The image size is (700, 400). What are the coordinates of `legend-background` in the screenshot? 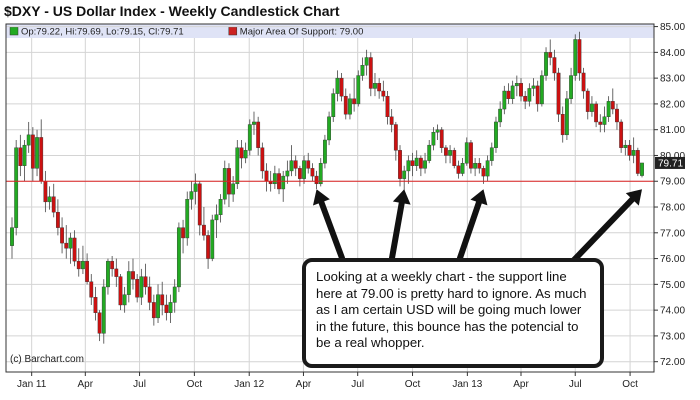 It's located at (330, 31).